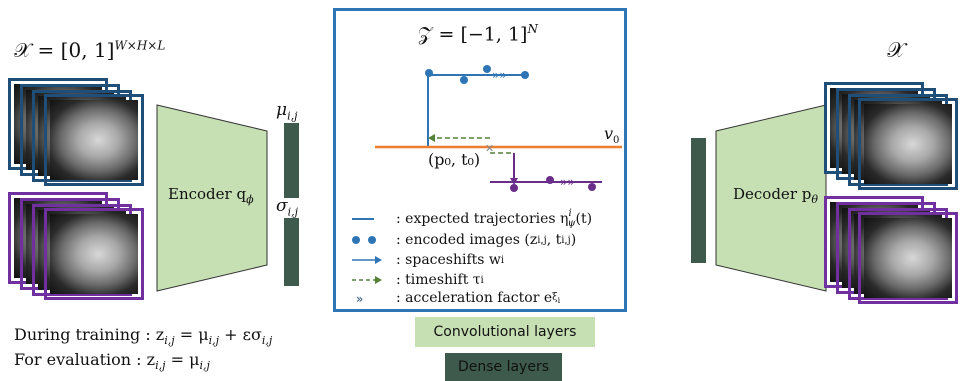 The width and height of the screenshot is (967, 381). I want to click on sigma-label: σi,j, so click(287, 207).